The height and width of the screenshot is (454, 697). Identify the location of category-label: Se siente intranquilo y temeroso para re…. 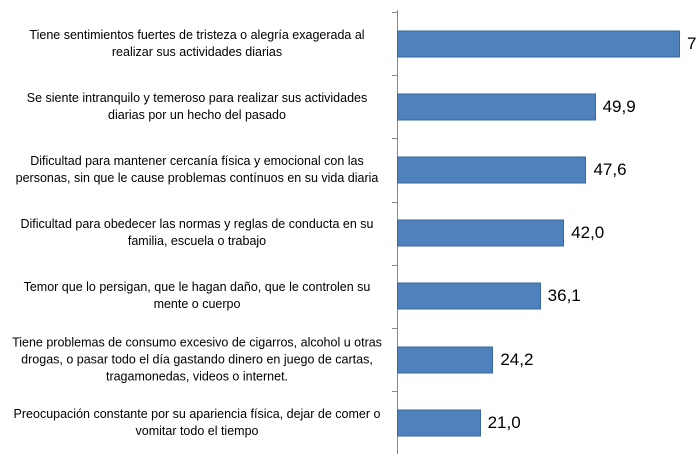
(197, 106).